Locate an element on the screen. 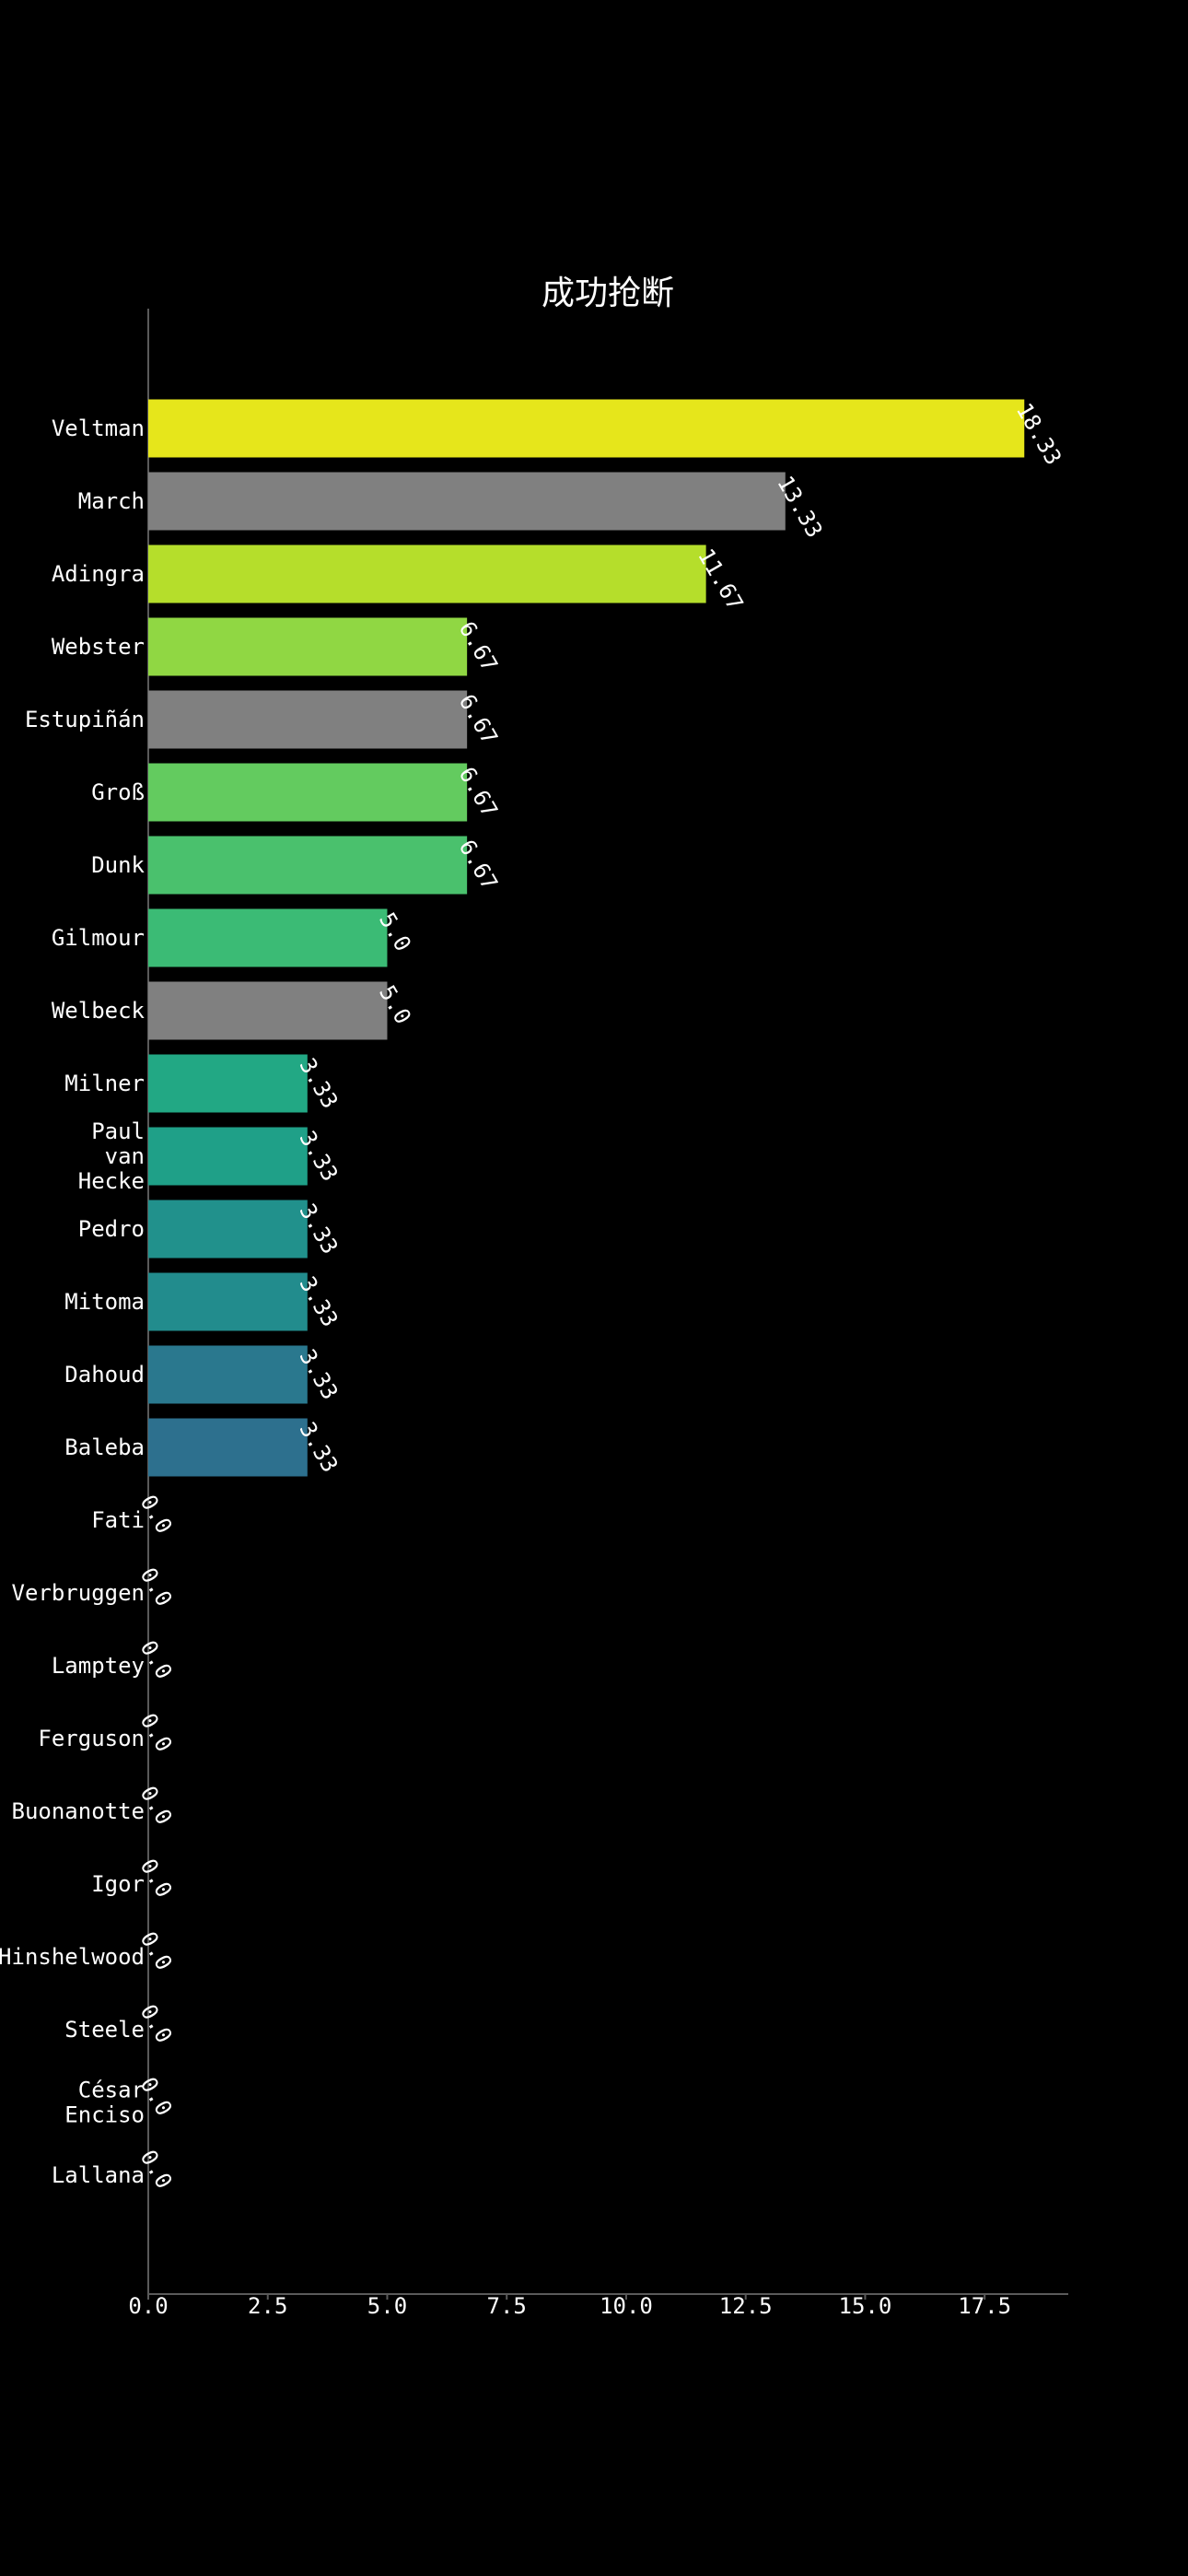  category-label: Gilmour is located at coordinates (98, 938).